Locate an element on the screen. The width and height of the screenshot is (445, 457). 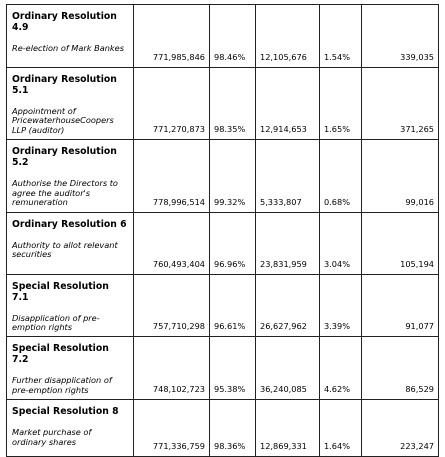
votes-withheld: 91,077 is located at coordinates (400, 305).